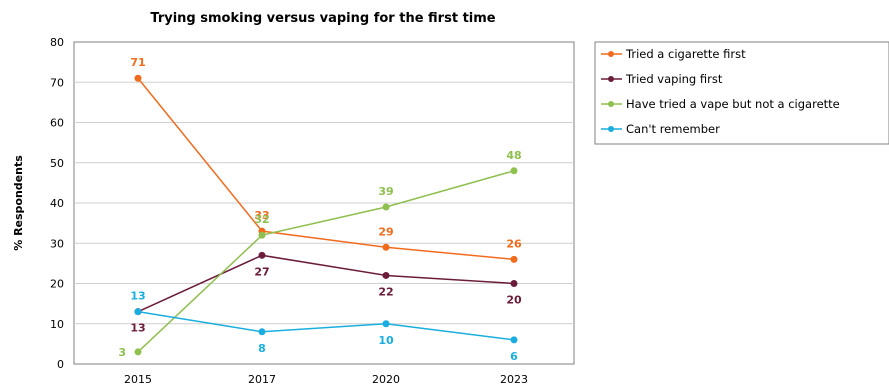 The height and width of the screenshot is (389, 889). Describe the element at coordinates (57, 284) in the screenshot. I see `y-tick-label: 20` at that location.